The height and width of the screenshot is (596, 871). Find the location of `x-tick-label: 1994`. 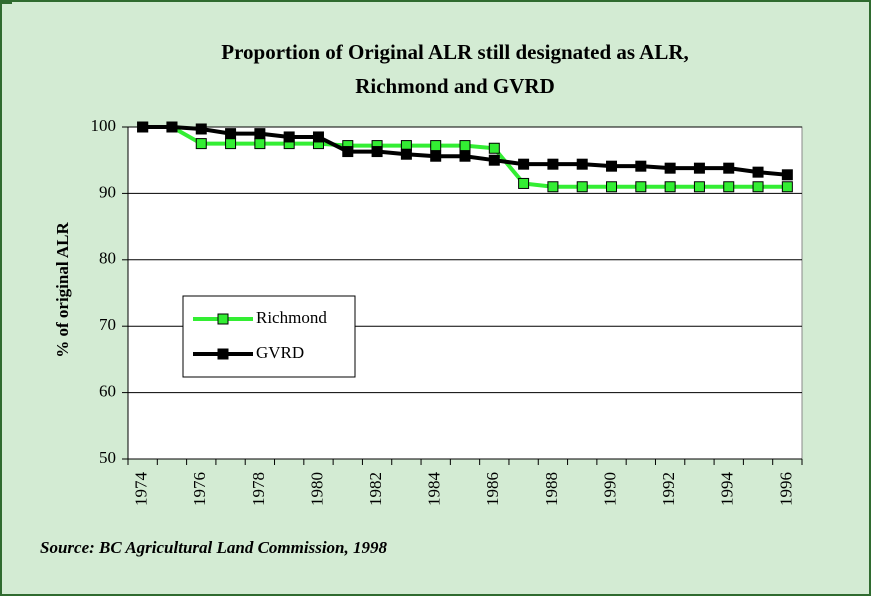

x-tick-label: 1994 is located at coordinates (727, 489).